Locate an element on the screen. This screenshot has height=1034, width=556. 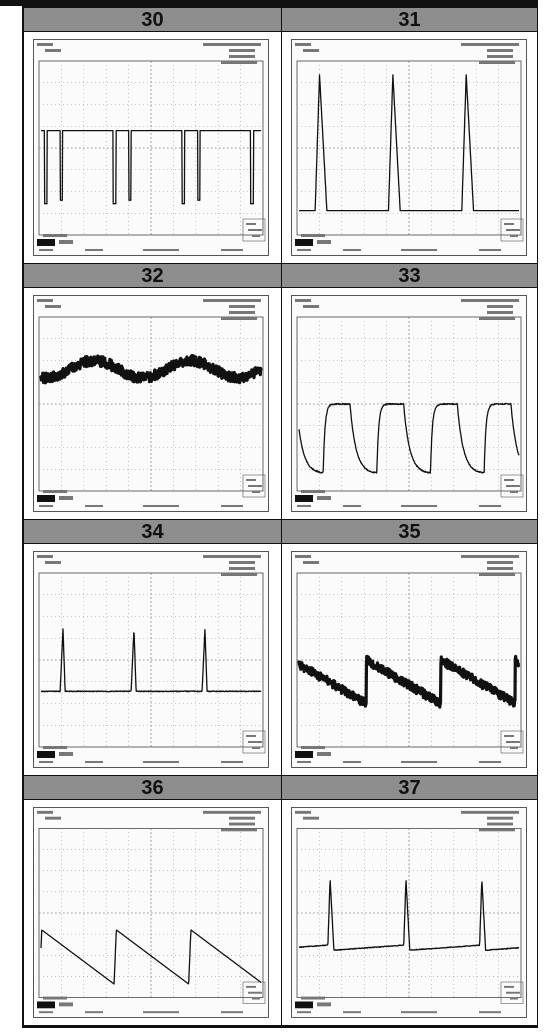
figure-number-header: 36 is located at coordinates (152, 788).